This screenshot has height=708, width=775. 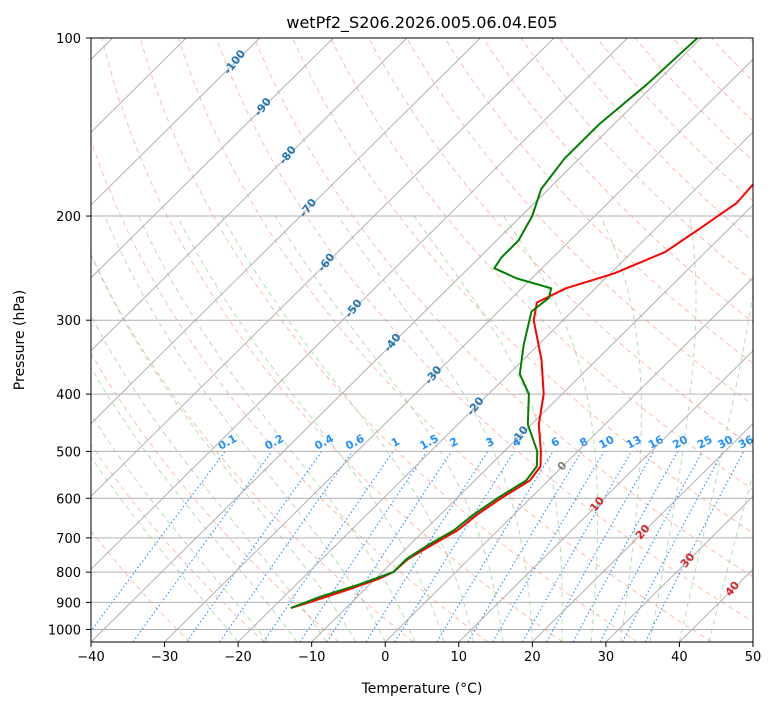 What do you see at coordinates (679, 657) in the screenshot?
I see `x-tick-label: 40` at bounding box center [679, 657].